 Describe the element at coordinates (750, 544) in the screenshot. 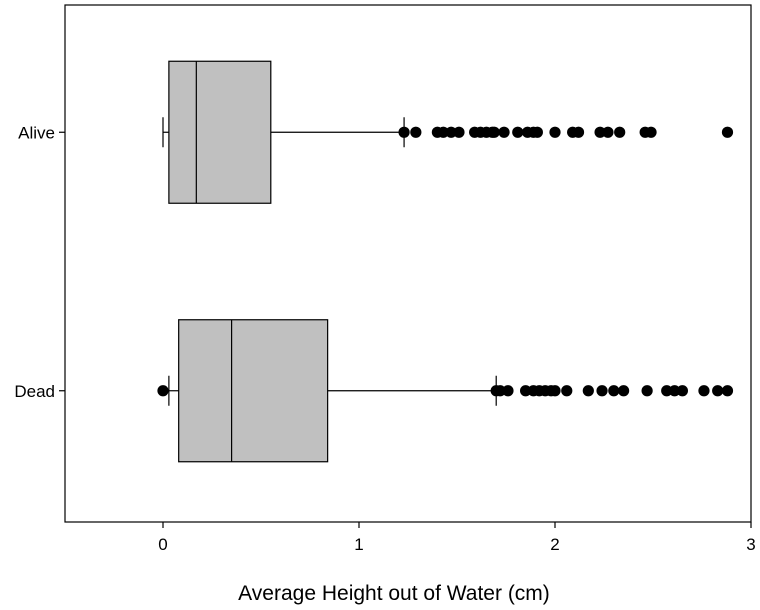

I see `x-tick-label: 3` at that location.